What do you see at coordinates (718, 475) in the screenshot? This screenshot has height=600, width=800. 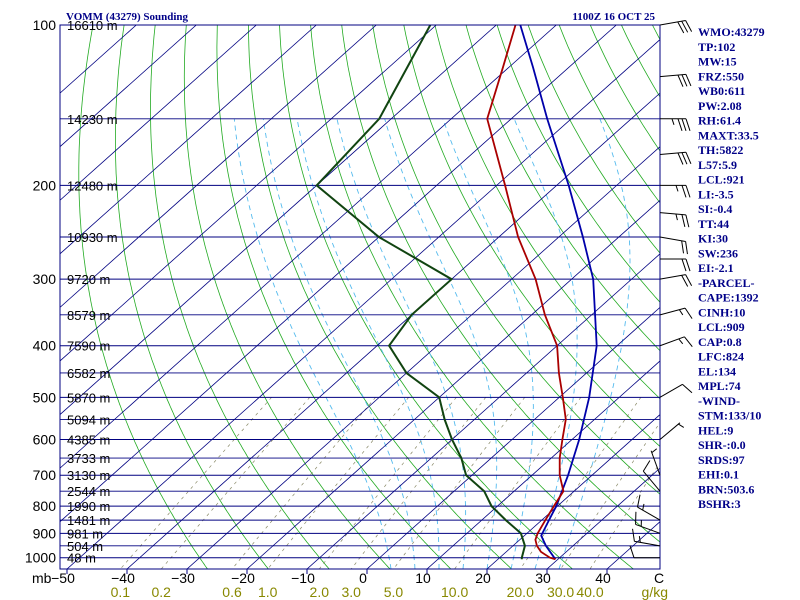 I see `index-entry: EHI:0.1` at bounding box center [718, 475].